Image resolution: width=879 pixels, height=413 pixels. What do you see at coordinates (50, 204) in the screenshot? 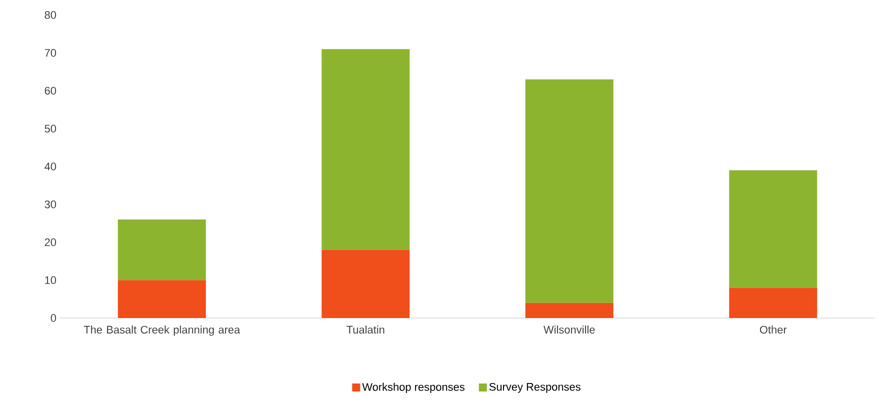
I see `y-tick-label: 30` at bounding box center [50, 204].